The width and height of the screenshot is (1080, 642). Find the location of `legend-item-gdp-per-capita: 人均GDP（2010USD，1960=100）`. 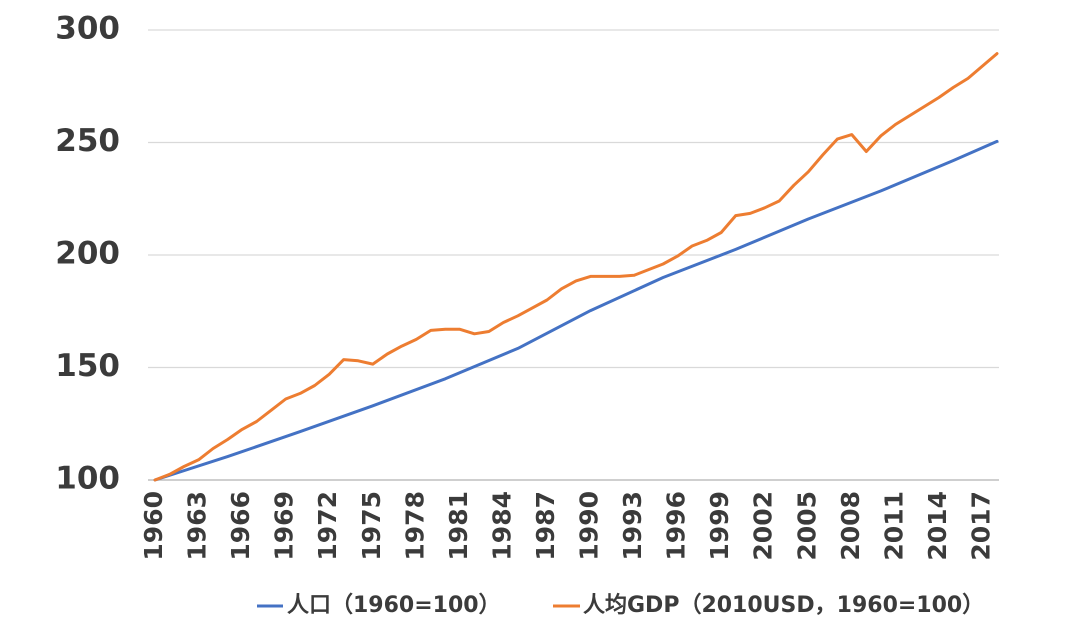

legend-item-gdp-per-capita: 人均GDP（2010USD，1960=100） is located at coordinates (768, 605).